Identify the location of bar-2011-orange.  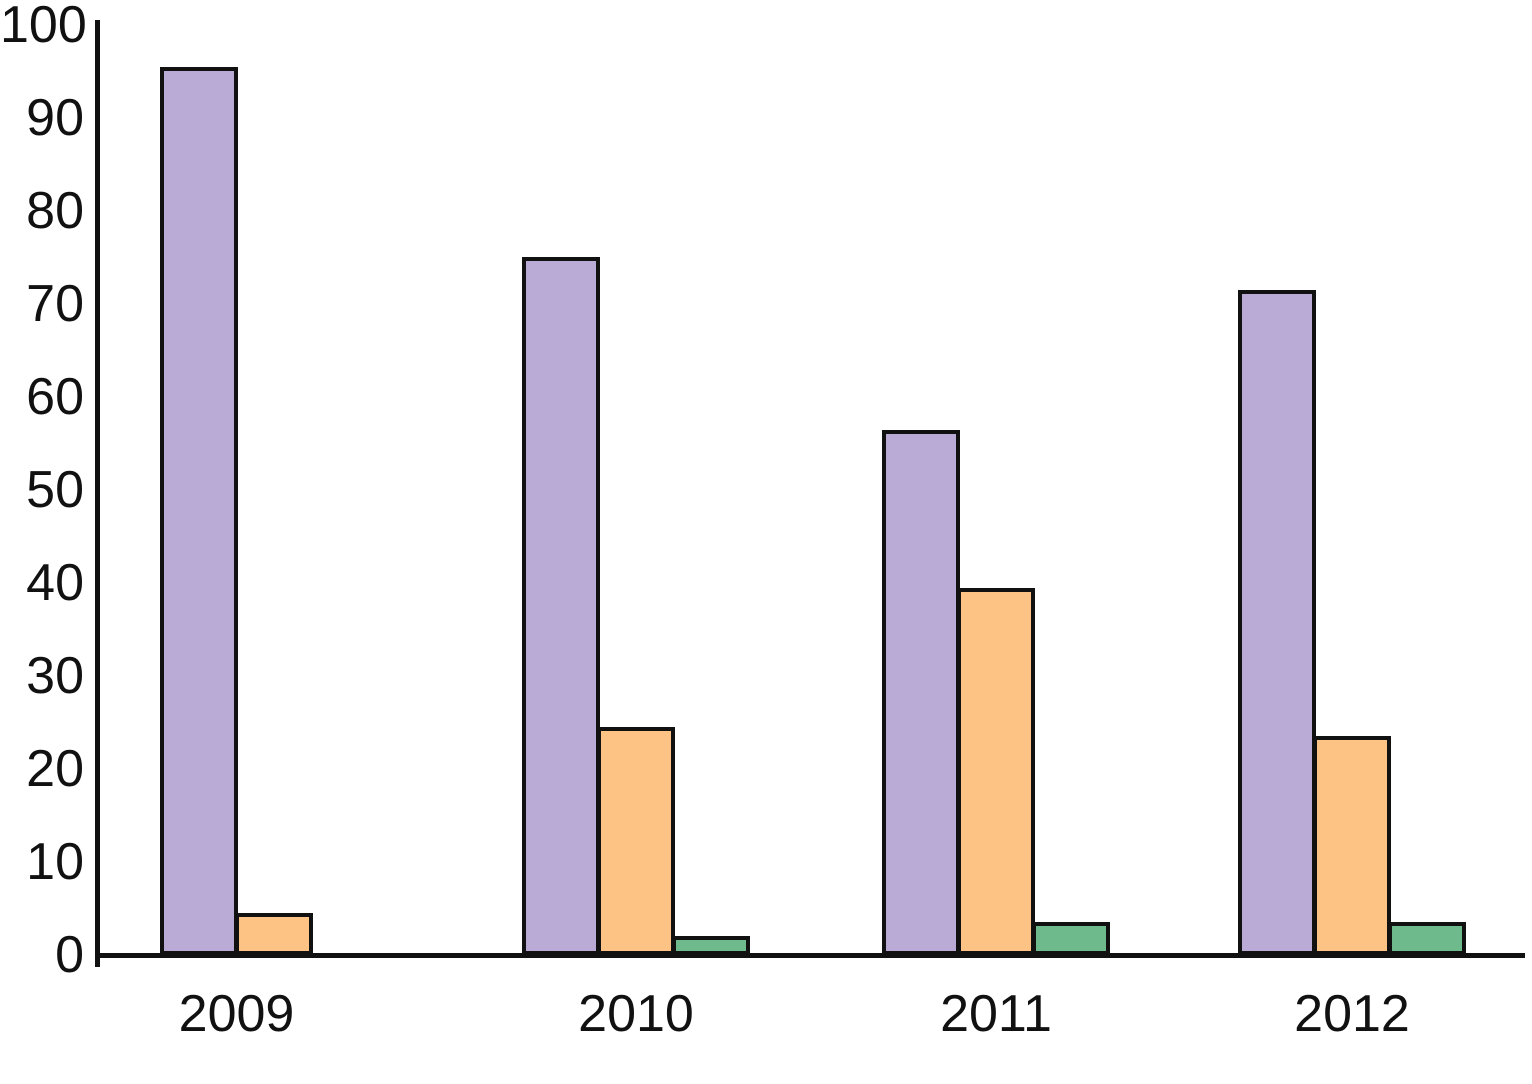
(996, 771).